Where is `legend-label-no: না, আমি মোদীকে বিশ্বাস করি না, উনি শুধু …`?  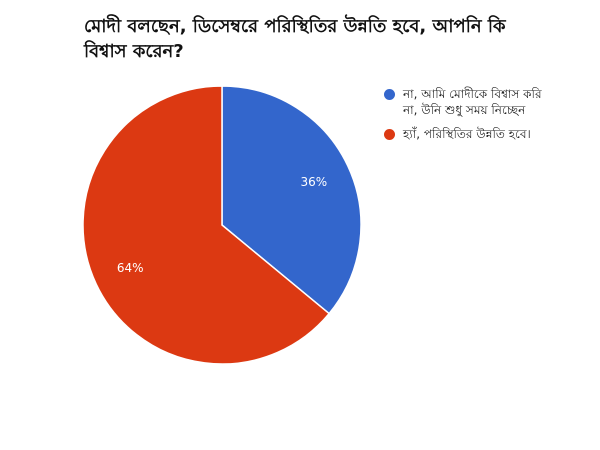 legend-label-no: না, আমি মোদীকে বিশ্বাস করি না, উনি শুধু … is located at coordinates (472, 102).